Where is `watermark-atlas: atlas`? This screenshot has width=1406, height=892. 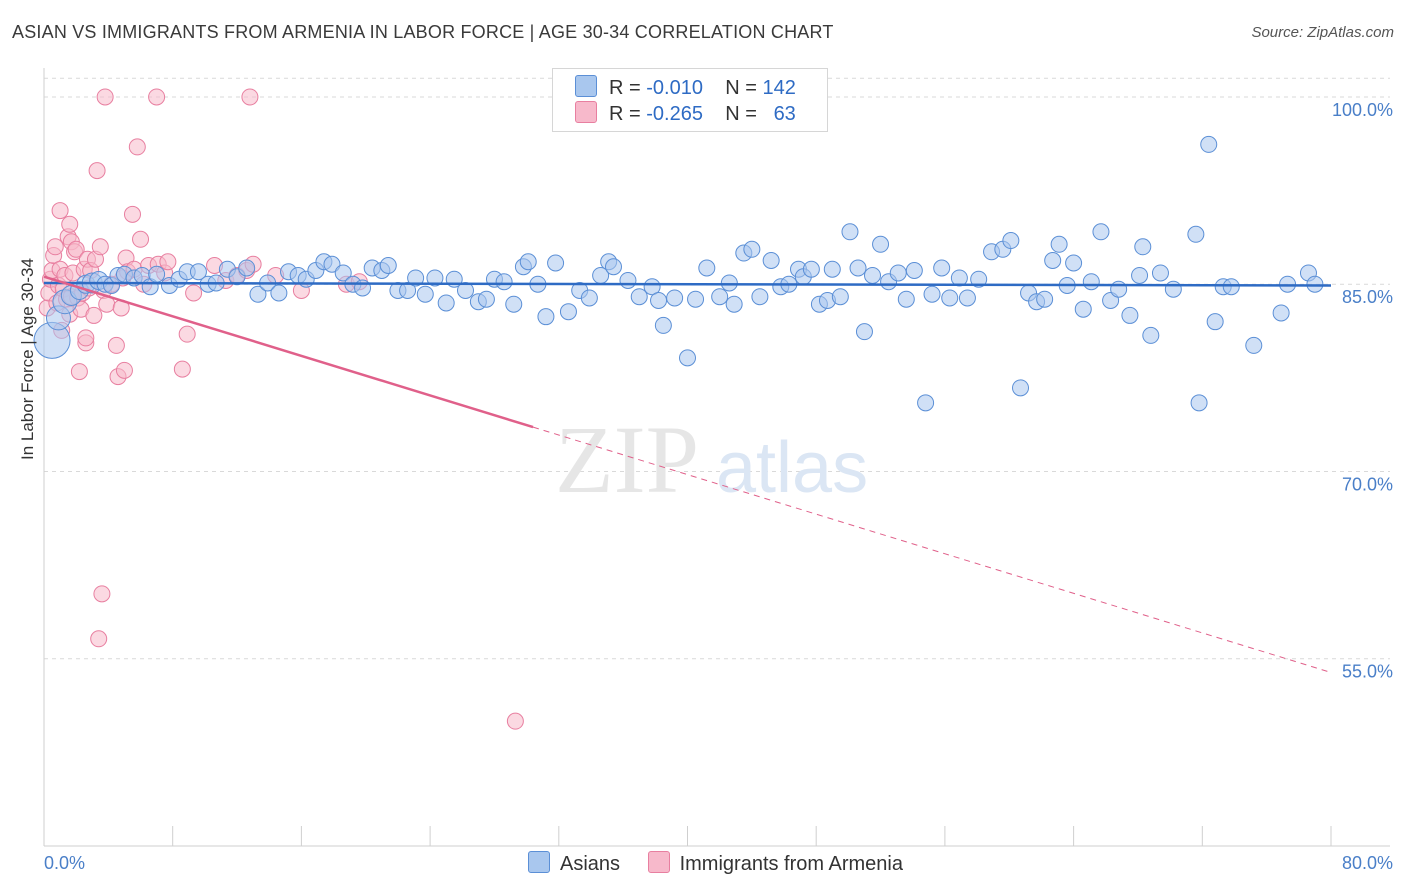
watermark-atlas: atlas is located at coordinates (792, 468).